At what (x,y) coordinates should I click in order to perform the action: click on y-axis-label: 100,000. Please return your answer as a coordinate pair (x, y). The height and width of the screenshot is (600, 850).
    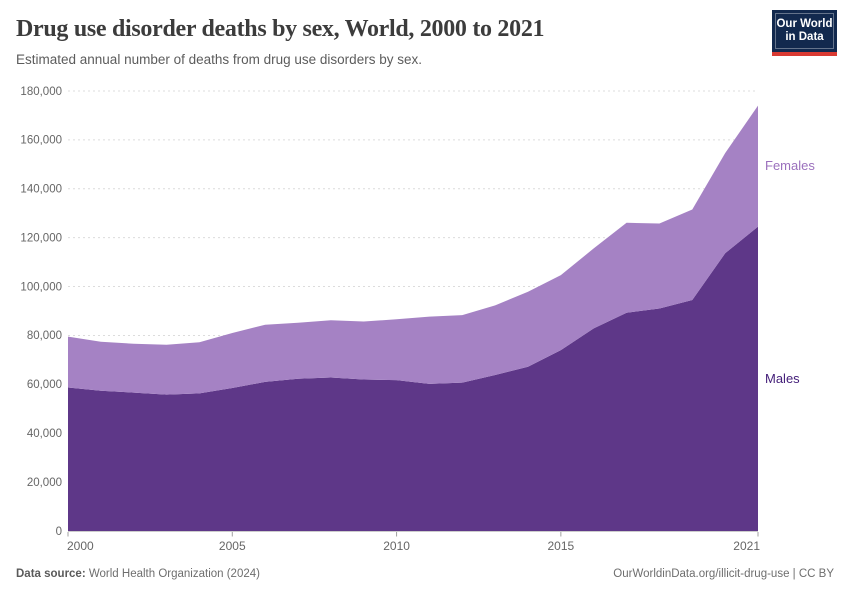
    Looking at the image, I should click on (41, 287).